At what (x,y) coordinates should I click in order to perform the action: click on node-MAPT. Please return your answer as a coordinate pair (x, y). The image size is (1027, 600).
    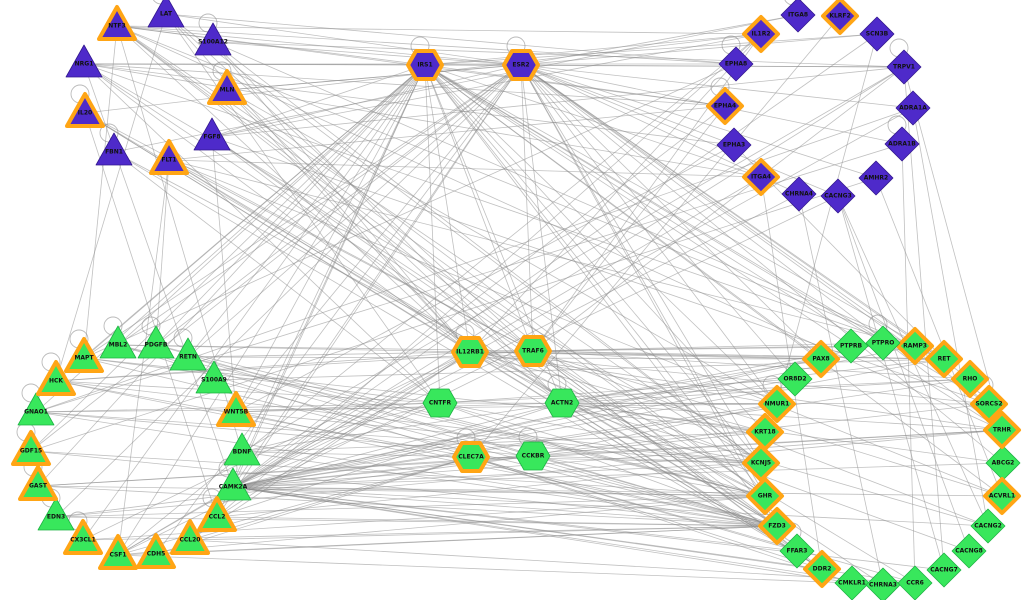
    Looking at the image, I should click on (84, 355).